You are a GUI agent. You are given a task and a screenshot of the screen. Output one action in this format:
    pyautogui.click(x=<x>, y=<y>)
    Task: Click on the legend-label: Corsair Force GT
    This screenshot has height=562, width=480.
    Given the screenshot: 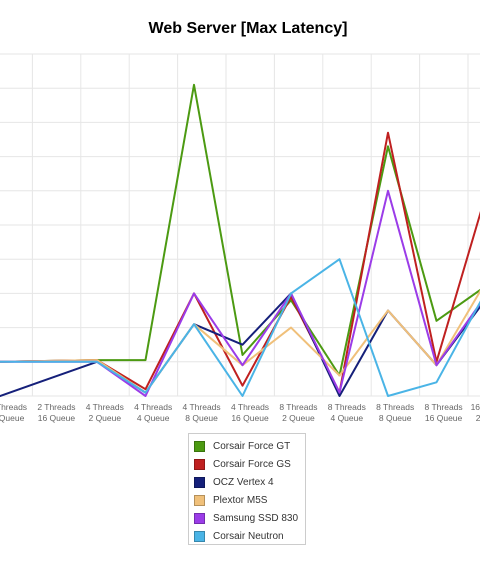 What is the action you would take?
    pyautogui.click(x=252, y=446)
    